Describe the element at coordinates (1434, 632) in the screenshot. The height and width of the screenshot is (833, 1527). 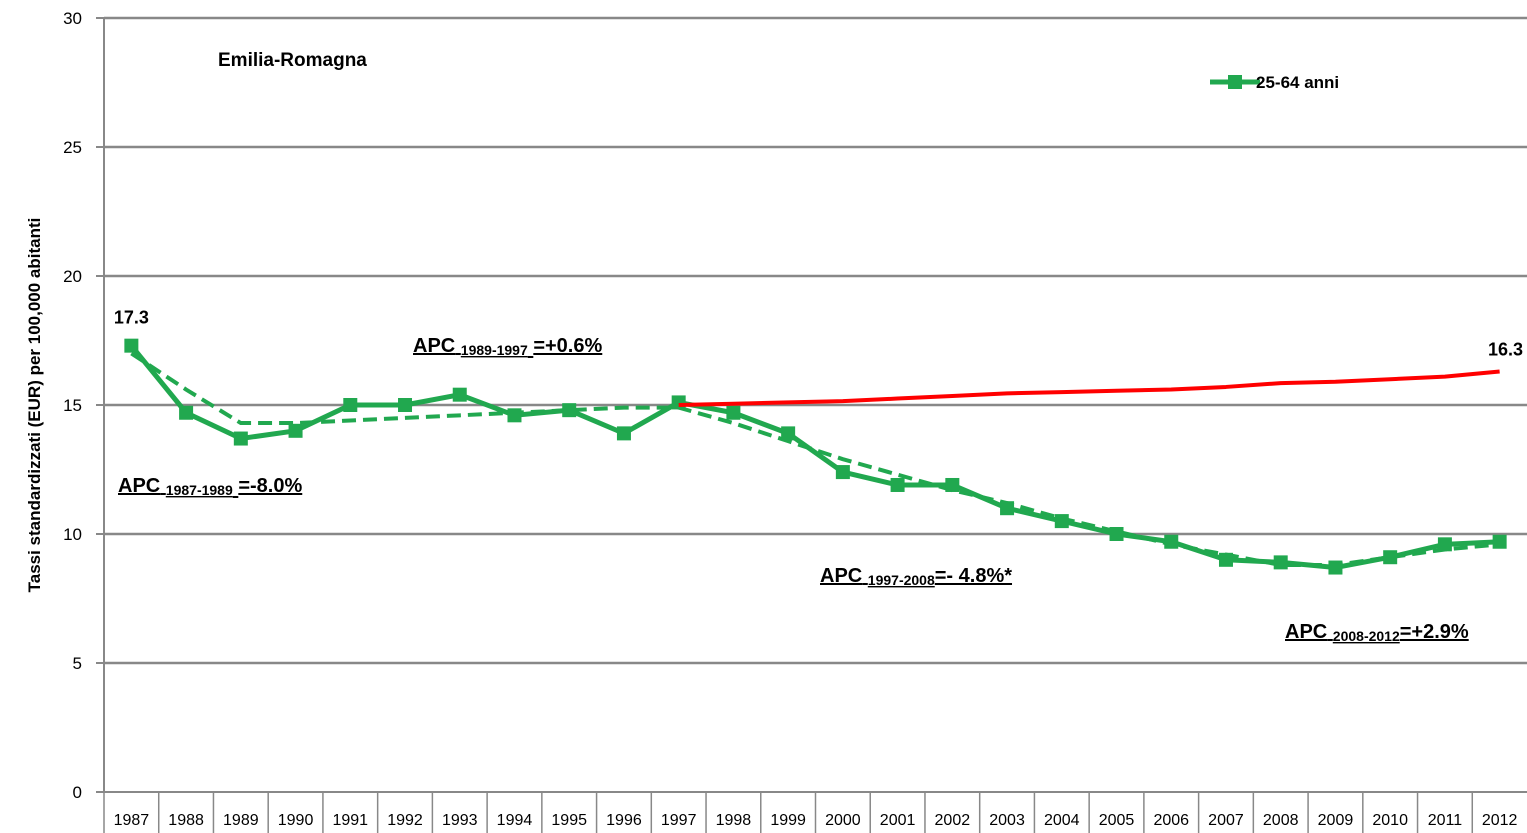
I see `annotation-change: =+2.9%` at that location.